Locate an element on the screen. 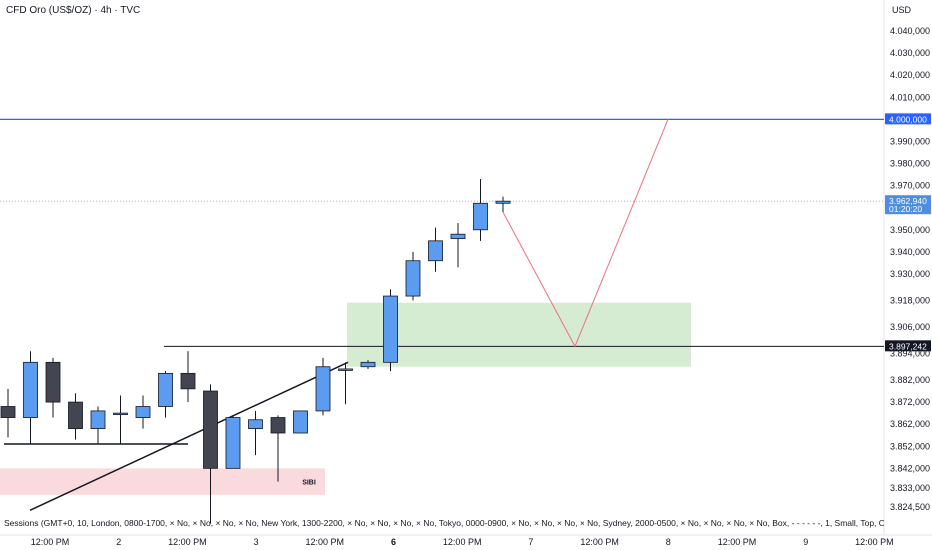 The width and height of the screenshot is (932, 550). badge-last-price-bg is located at coordinates (908, 205).